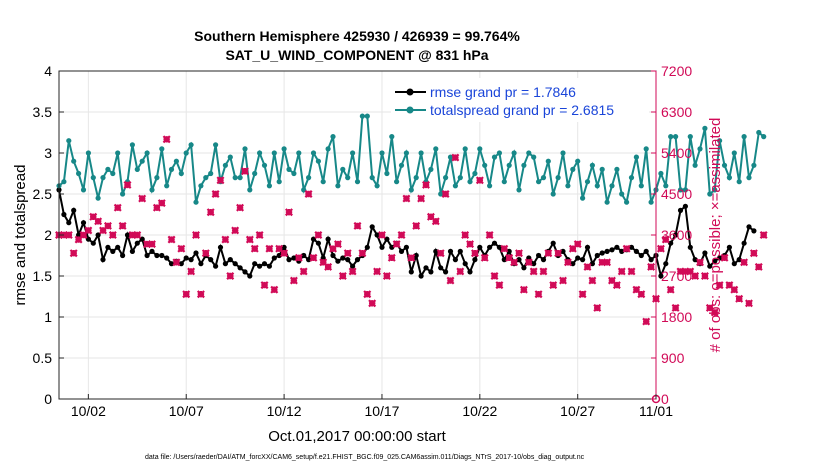  What do you see at coordinates (673, 358) in the screenshot?
I see `right-tick-label: 900` at bounding box center [673, 358].